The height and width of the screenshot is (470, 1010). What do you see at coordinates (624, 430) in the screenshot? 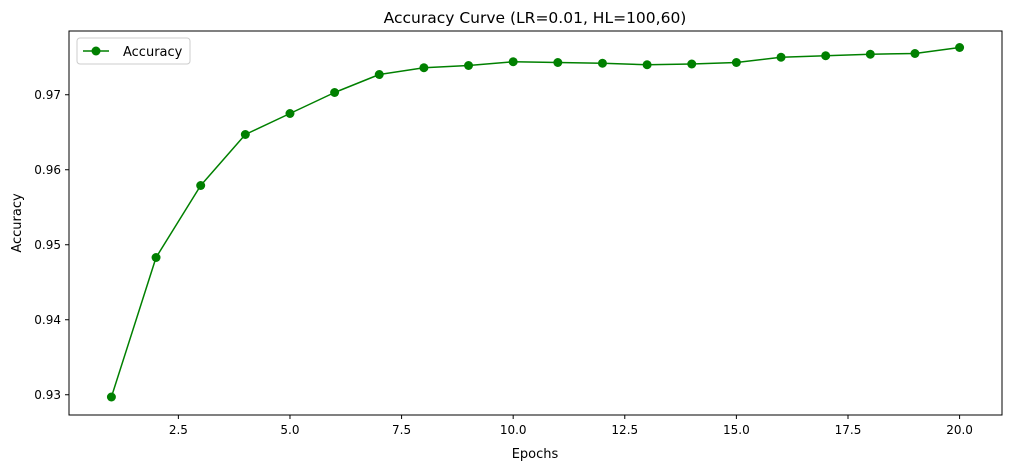
I see `x-tick-label: 12.5` at bounding box center [624, 430].